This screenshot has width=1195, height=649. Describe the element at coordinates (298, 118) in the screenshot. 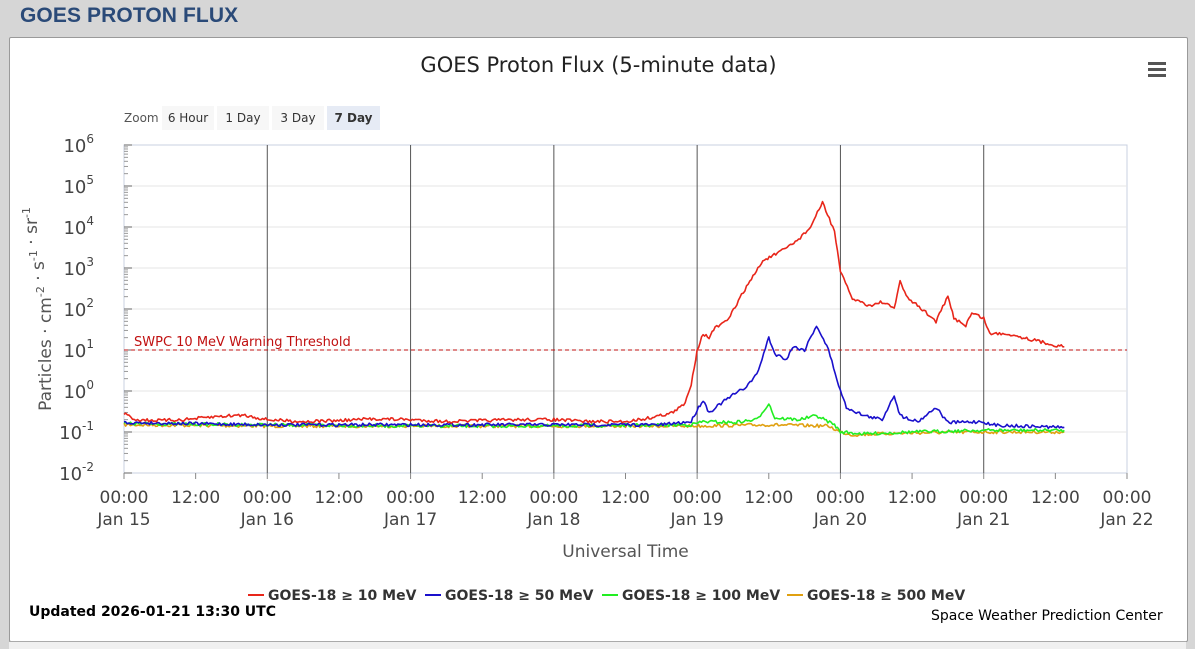

I see `zoom-3-day-button: 3 Day` at that location.